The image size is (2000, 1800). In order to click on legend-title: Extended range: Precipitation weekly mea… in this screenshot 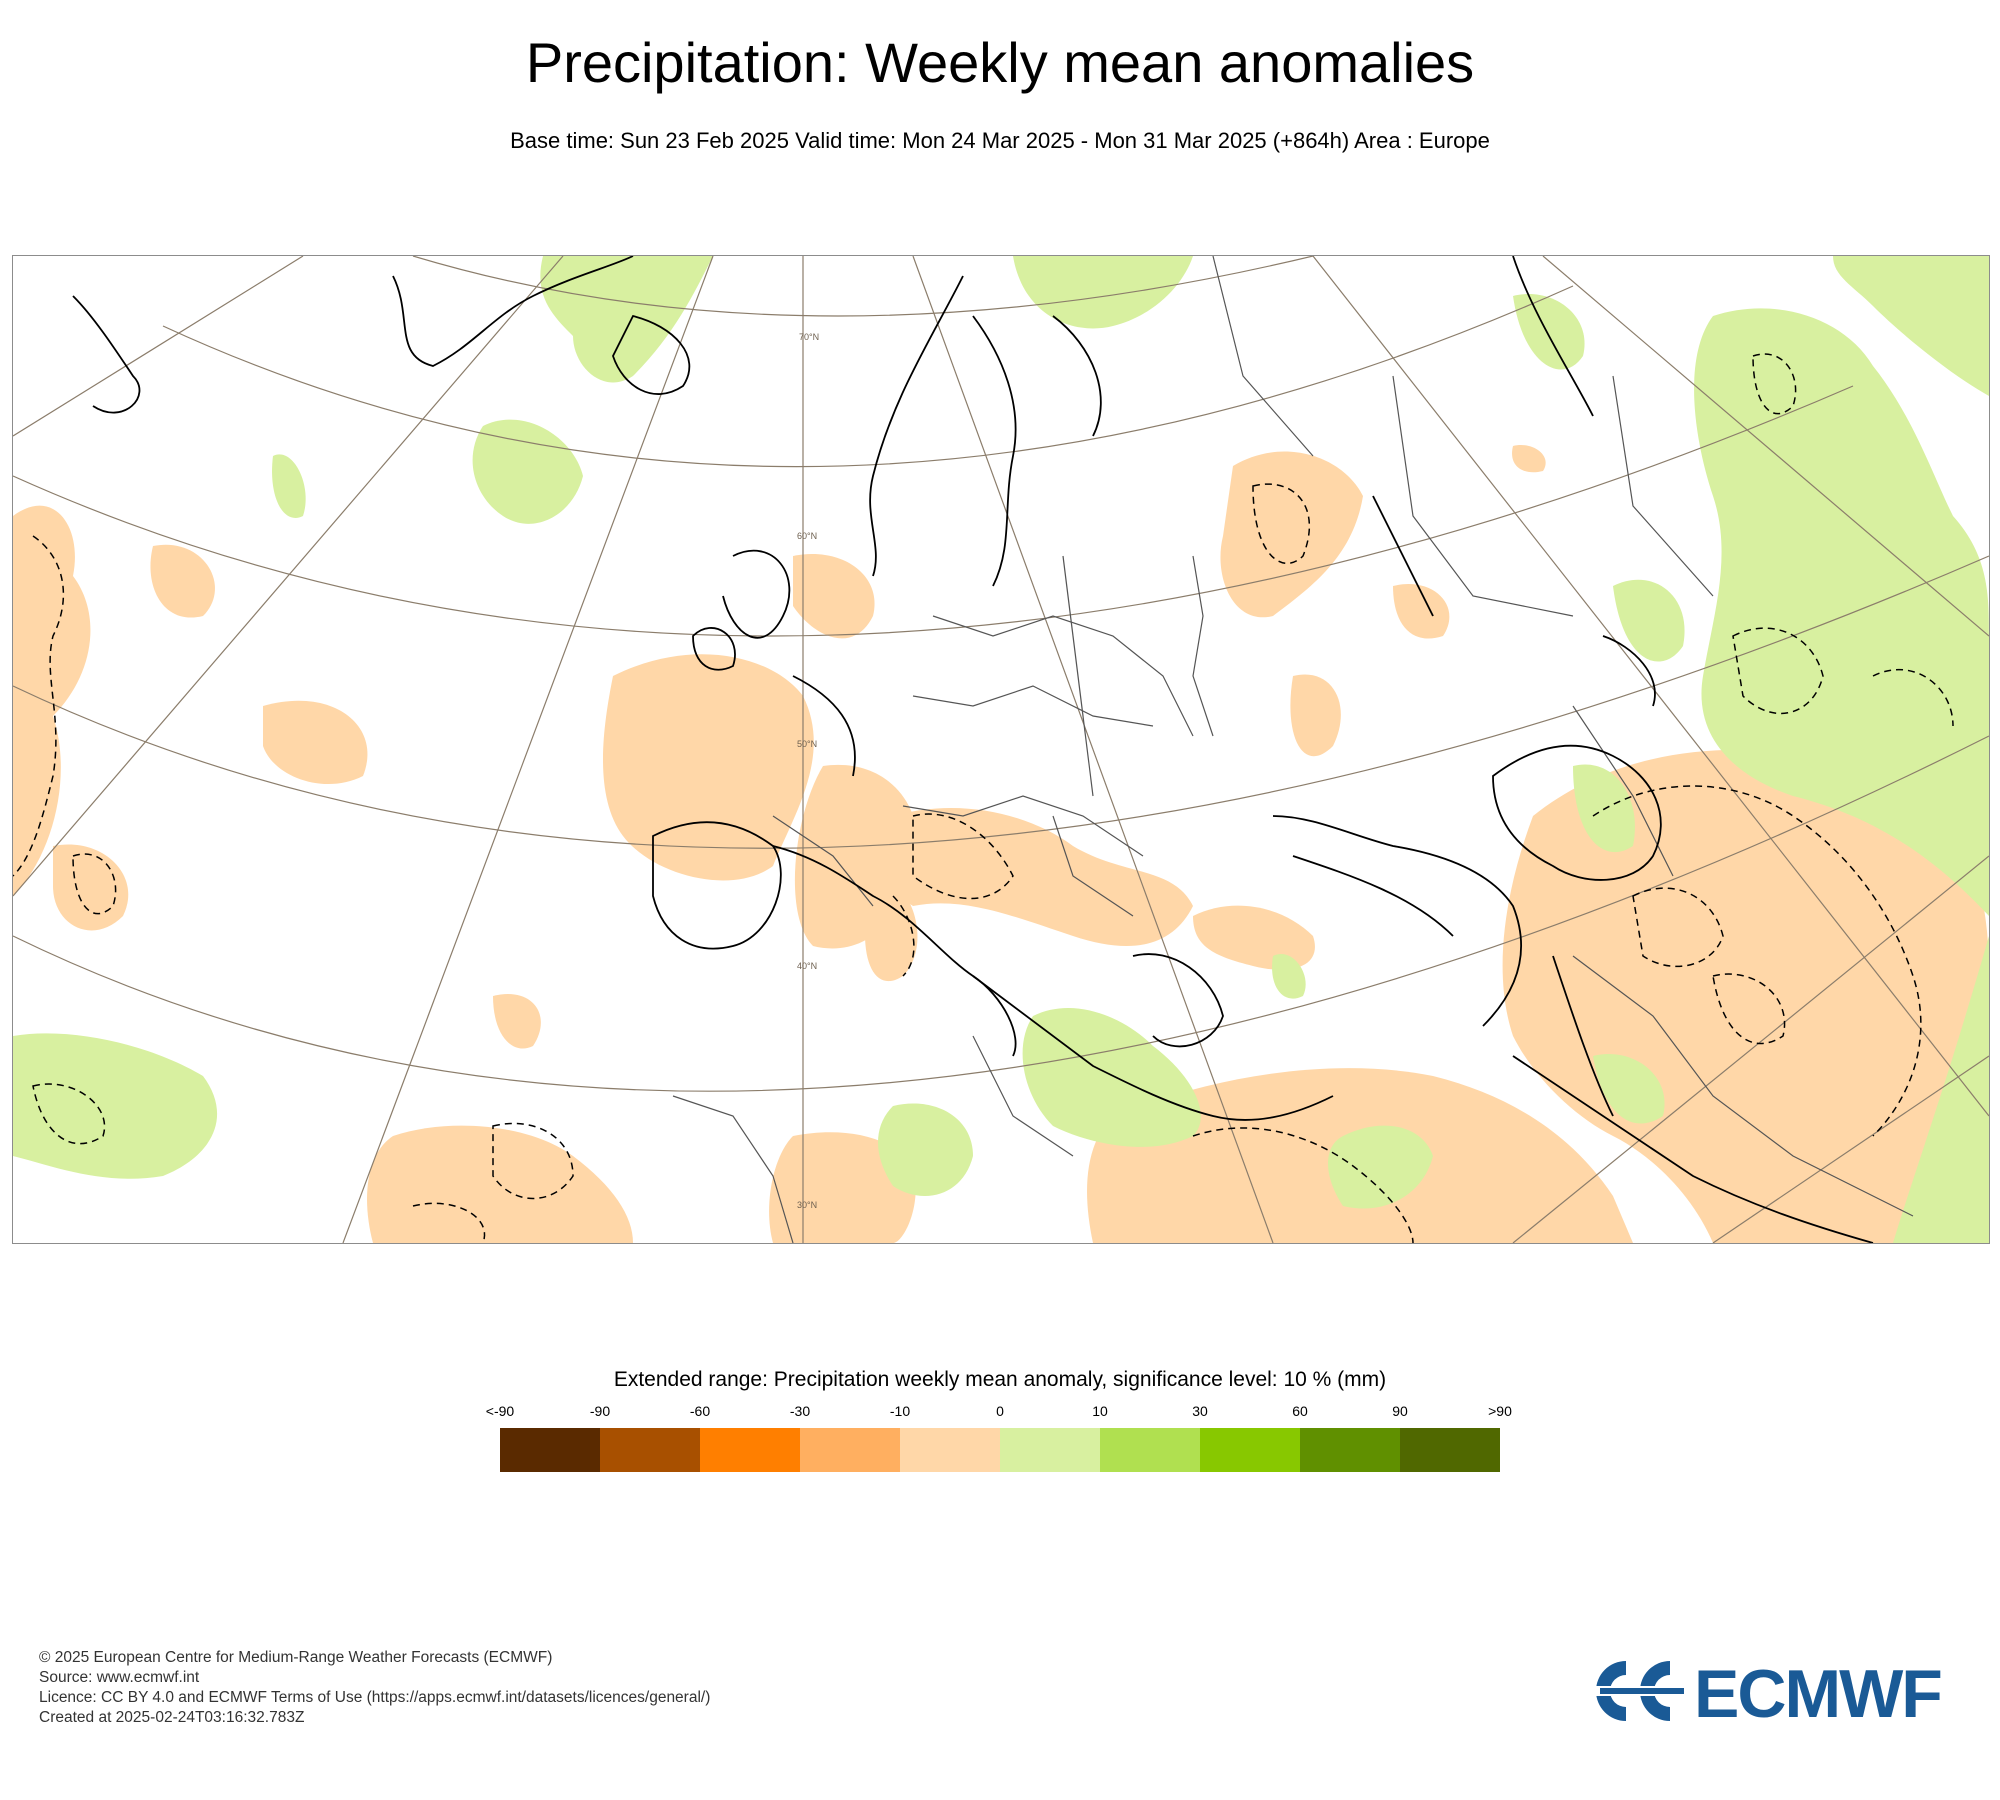, I will do `click(1000, 1379)`.